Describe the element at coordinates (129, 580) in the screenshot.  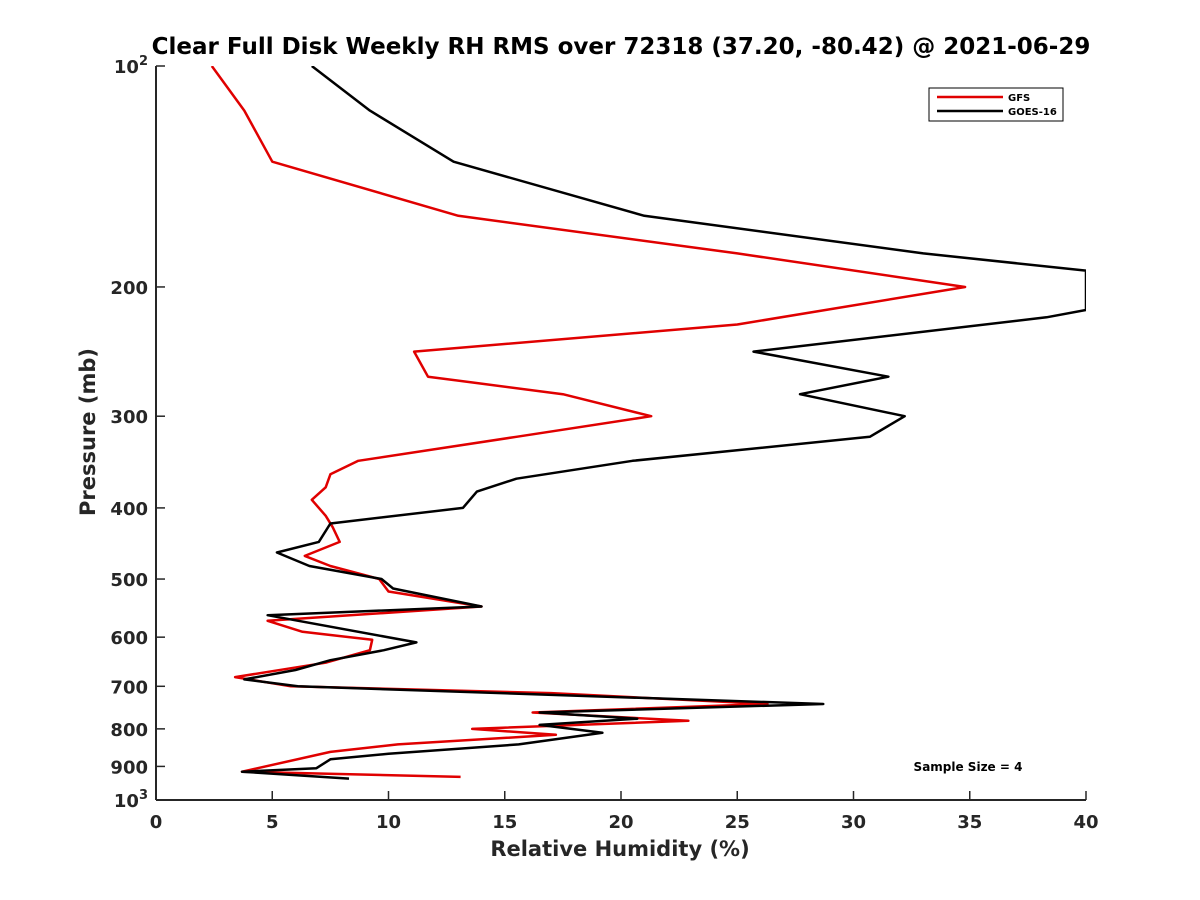
I see `y-tick-label: 500` at that location.